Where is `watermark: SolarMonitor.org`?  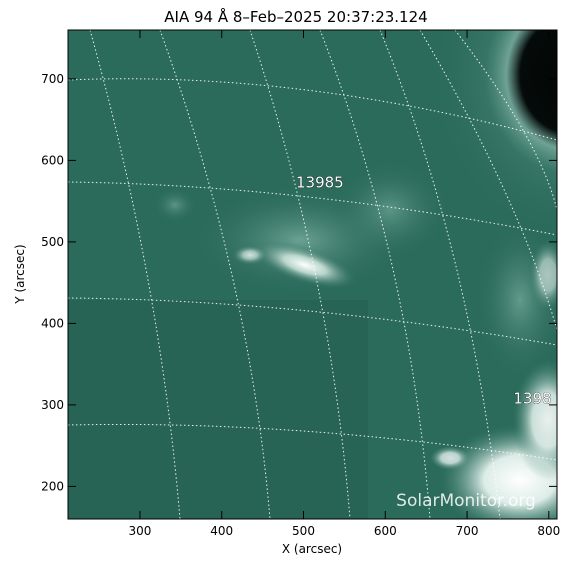
watermark: SolarMonitor.org is located at coordinates (466, 501).